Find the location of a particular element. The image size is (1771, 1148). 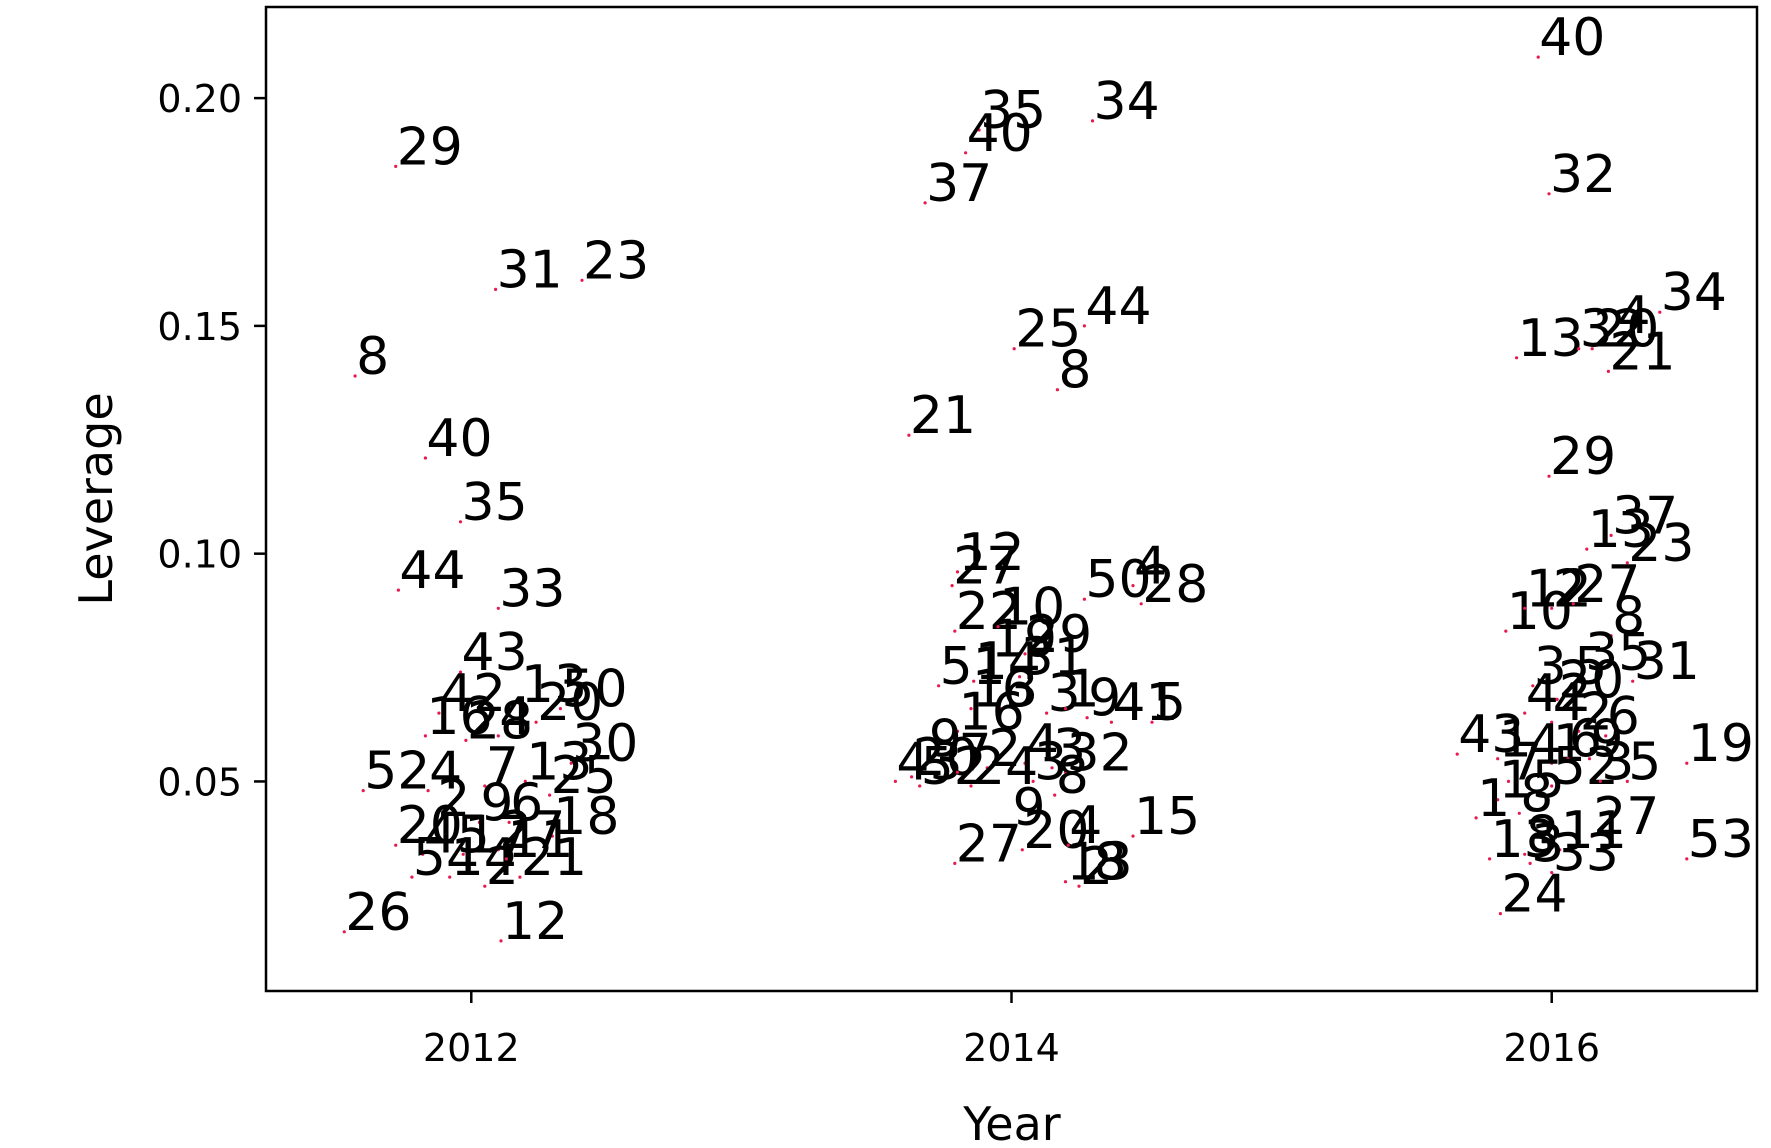

x-axis: 2012 2014 2016 is located at coordinates (1011, 1030).